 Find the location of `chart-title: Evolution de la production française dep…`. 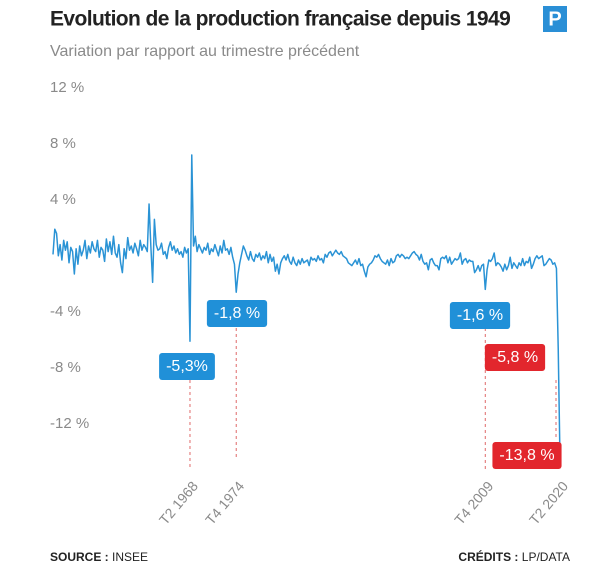

chart-title: Evolution de la production française dep… is located at coordinates (280, 19).